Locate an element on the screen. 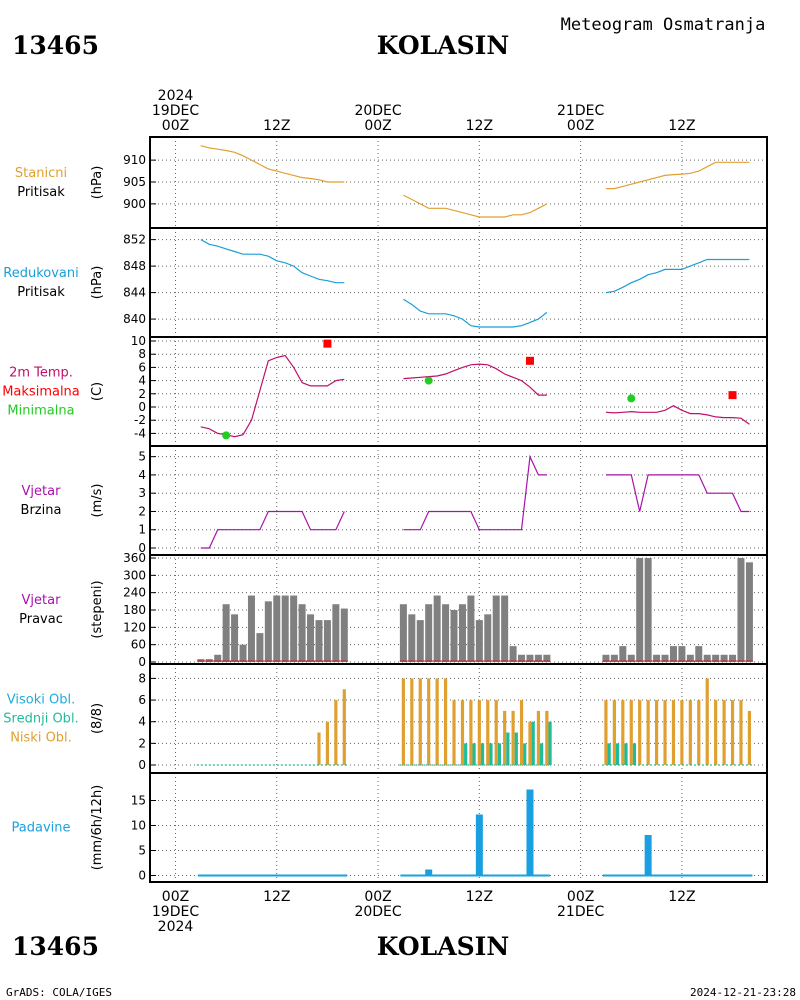 Image resolution: width=800 pixels, height=1000 pixels. y-tick-label: 2 is located at coordinates (142, 743).